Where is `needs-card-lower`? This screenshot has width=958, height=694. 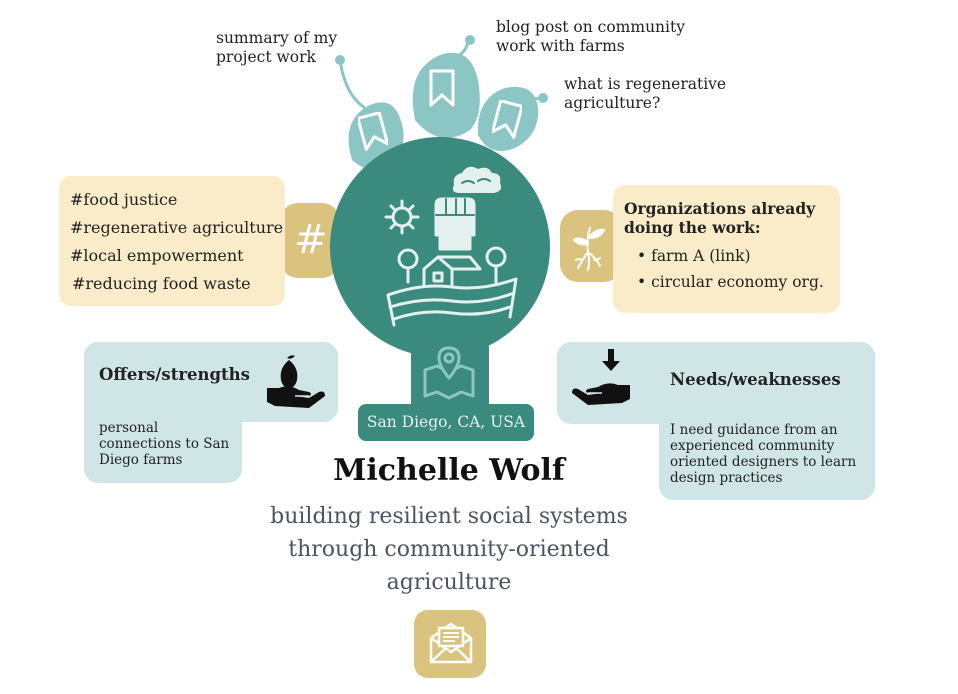 needs-card-lower is located at coordinates (767, 450).